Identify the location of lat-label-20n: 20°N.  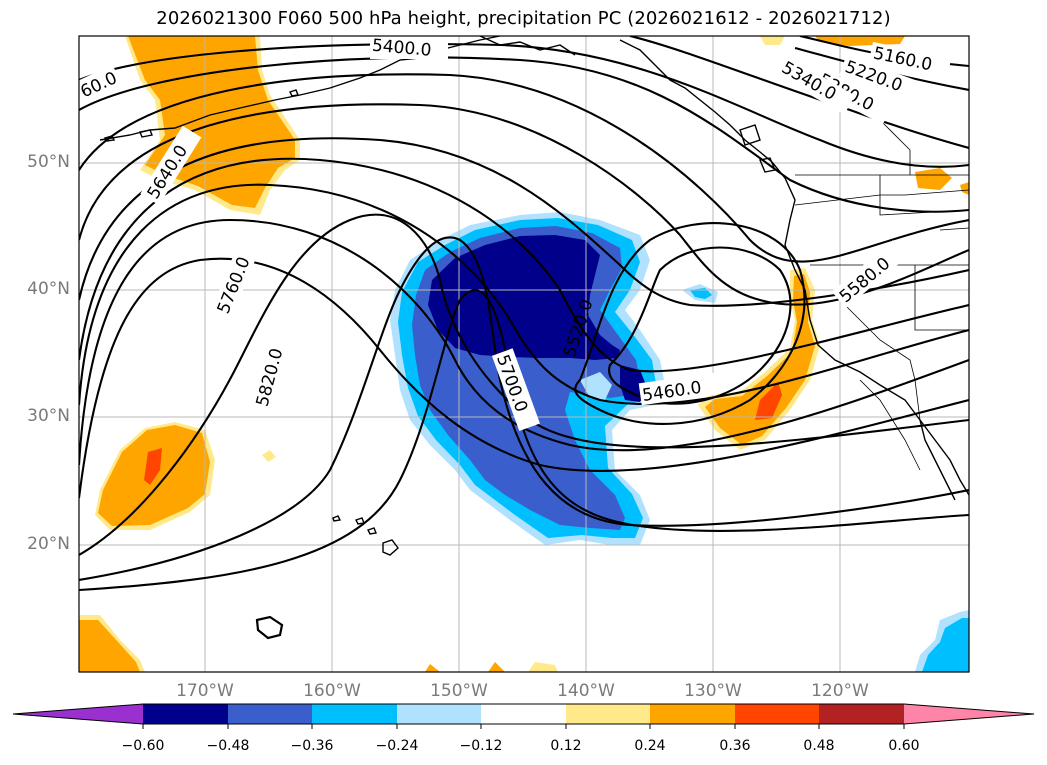
(48, 544).